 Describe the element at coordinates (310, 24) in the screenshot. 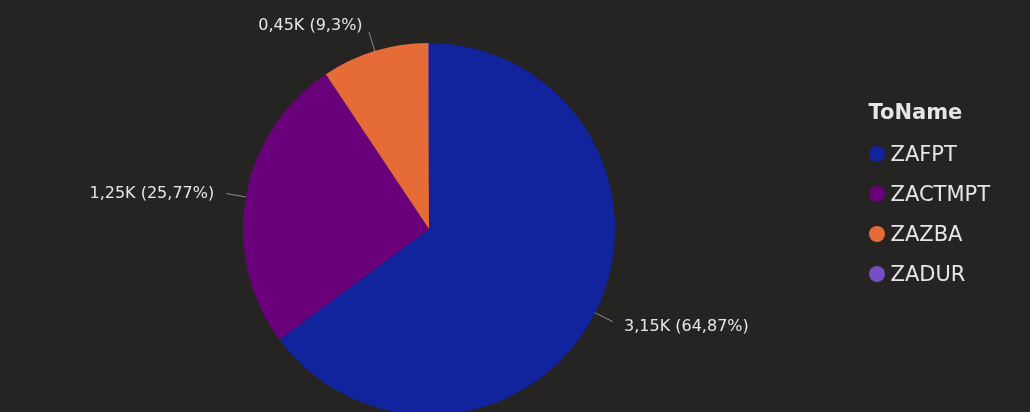

I see `data-label: 0,45K (9,3%)` at that location.